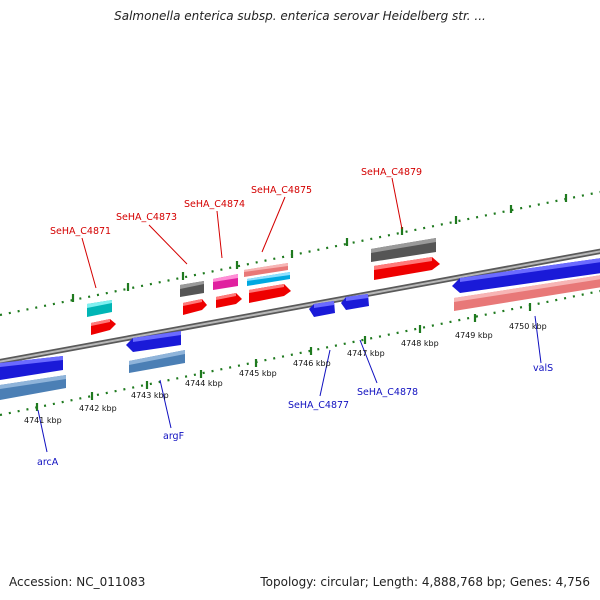 Image resolution: width=600 pixels, height=600 pixels. I want to click on gene-label-seha-c4873: SeHA_C4873, so click(146, 217).